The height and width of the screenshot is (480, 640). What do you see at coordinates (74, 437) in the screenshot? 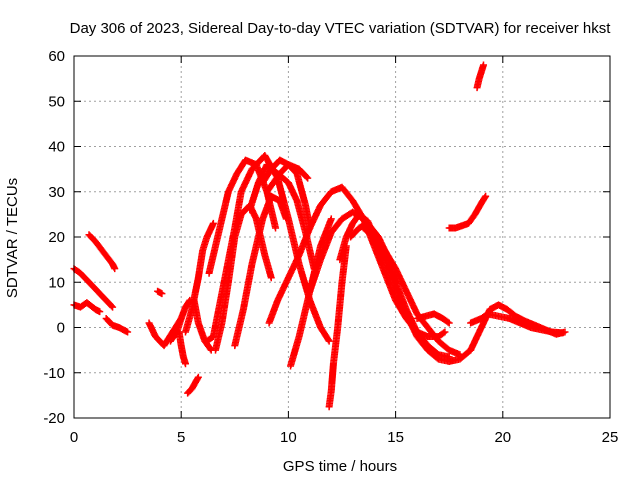
I see `x-tick-label: 0` at bounding box center [74, 437].